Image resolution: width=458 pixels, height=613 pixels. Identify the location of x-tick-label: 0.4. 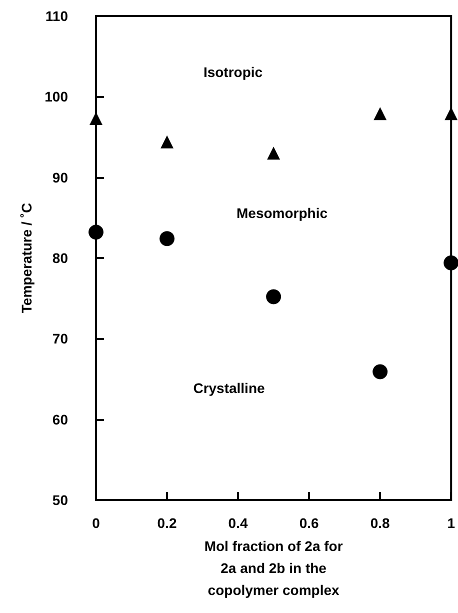
(238, 523).